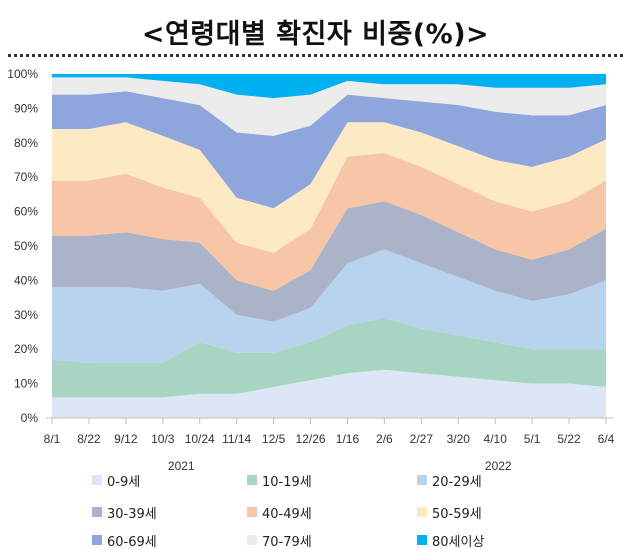 This screenshot has width=631, height=550. I want to click on y-tick-label: 30%, so click(26, 315).